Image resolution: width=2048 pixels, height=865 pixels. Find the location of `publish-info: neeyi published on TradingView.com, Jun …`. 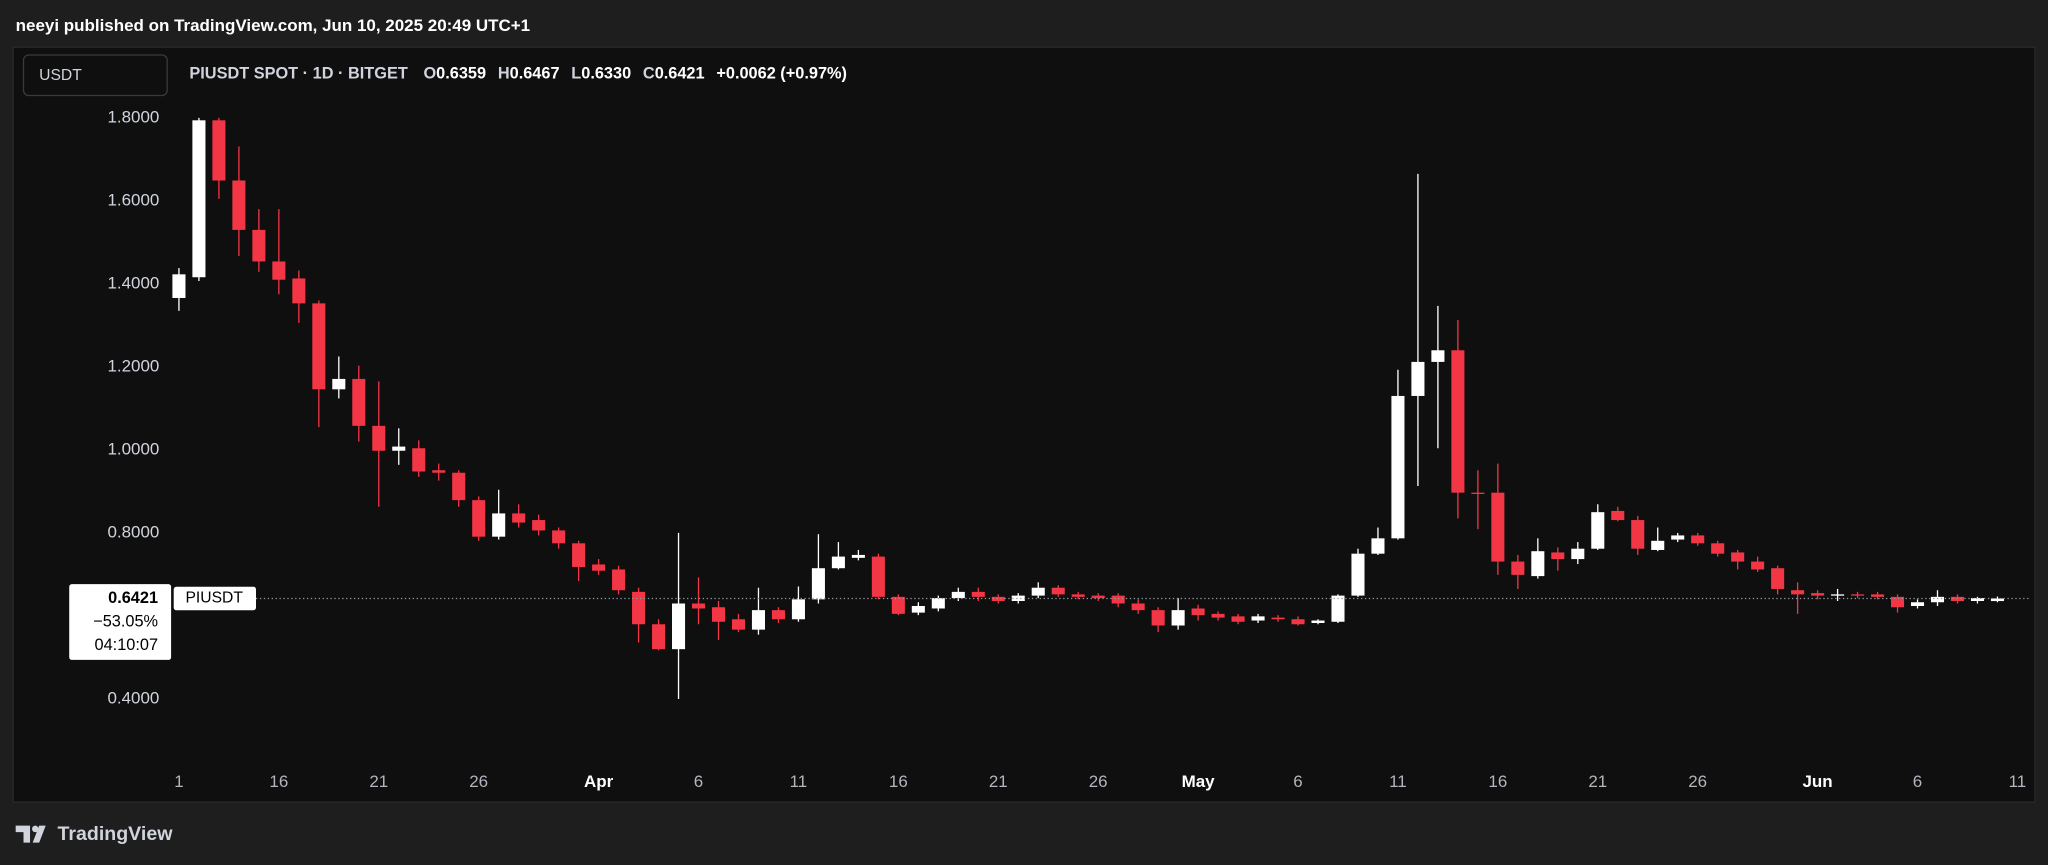

publish-info: neeyi published on TradingView.com, Jun … is located at coordinates (273, 25).